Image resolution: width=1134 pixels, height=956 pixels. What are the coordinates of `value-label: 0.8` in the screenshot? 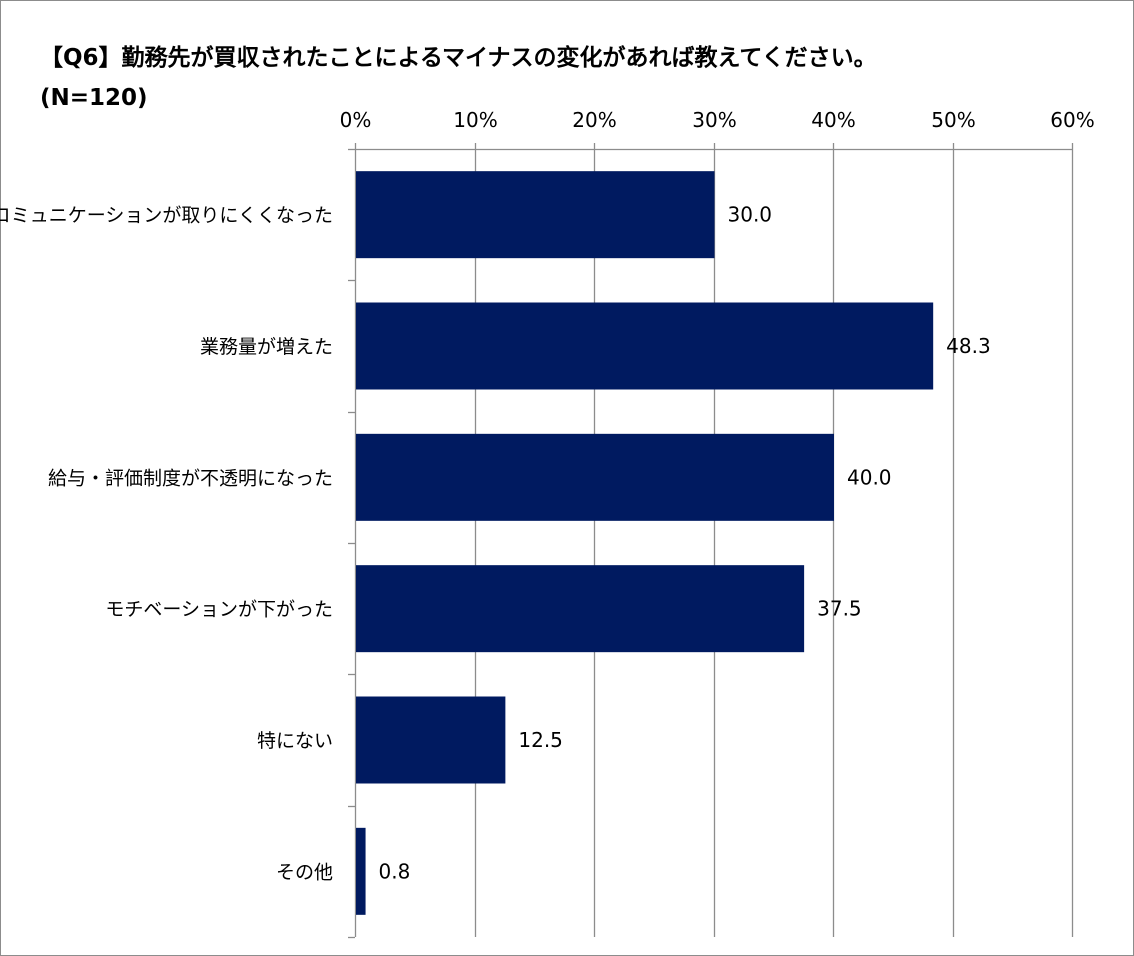 It's located at (395, 871).